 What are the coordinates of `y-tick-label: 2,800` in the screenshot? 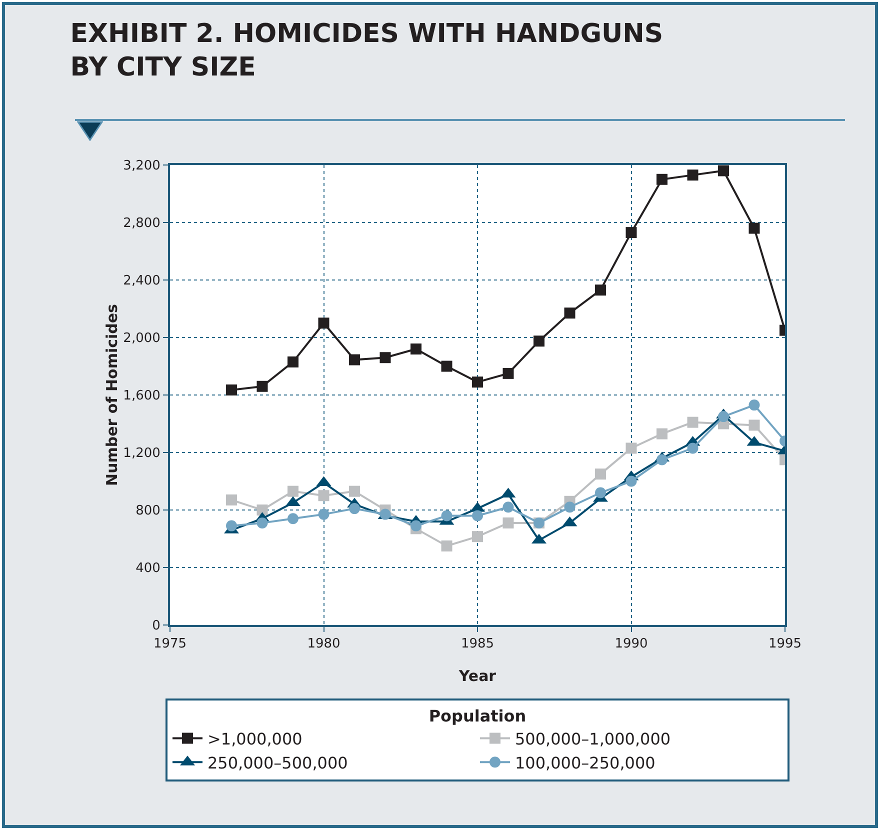 It's located at (141, 224).